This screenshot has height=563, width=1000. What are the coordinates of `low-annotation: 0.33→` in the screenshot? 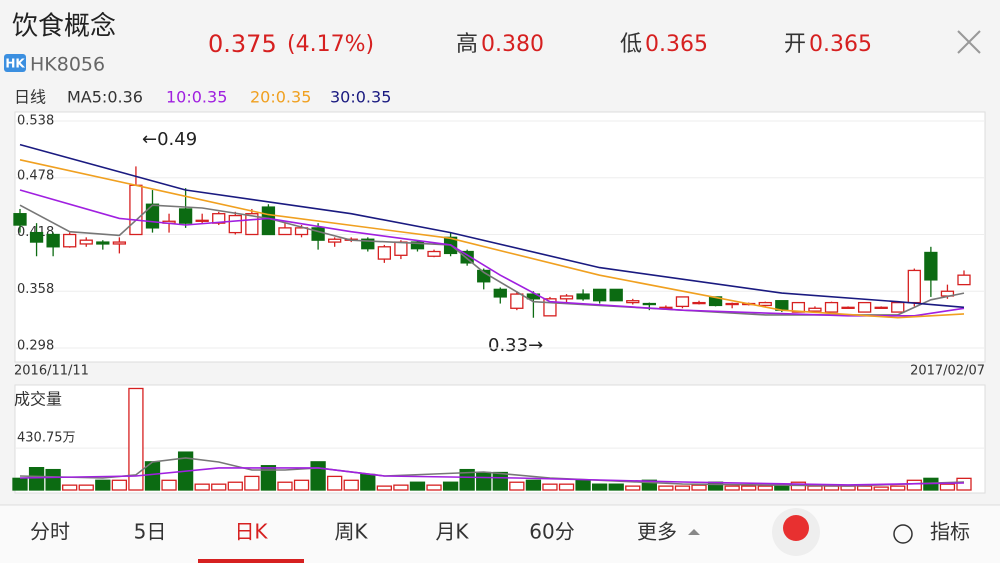 It's located at (515, 345).